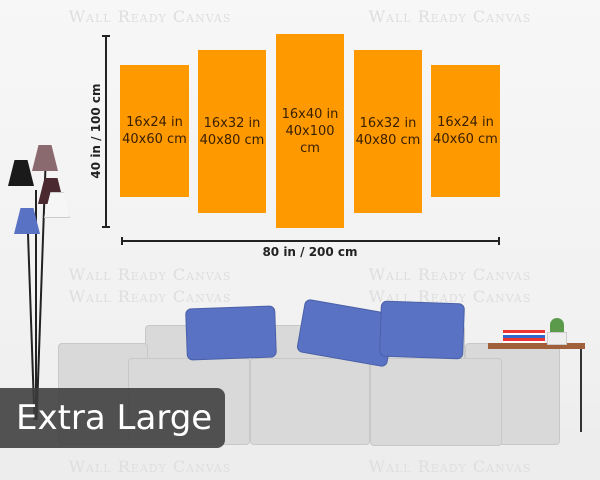  I want to click on width-dimension-line, so click(310, 241).